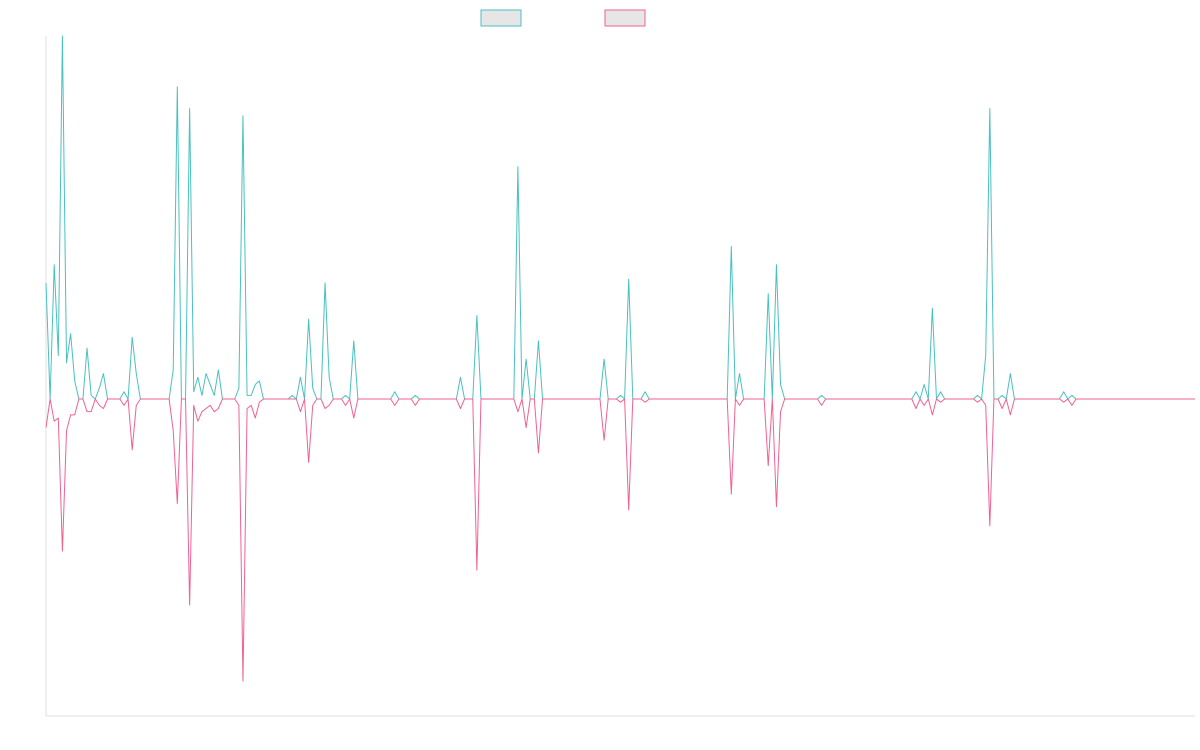  Describe the element at coordinates (563, 18) in the screenshot. I see `legend` at that location.